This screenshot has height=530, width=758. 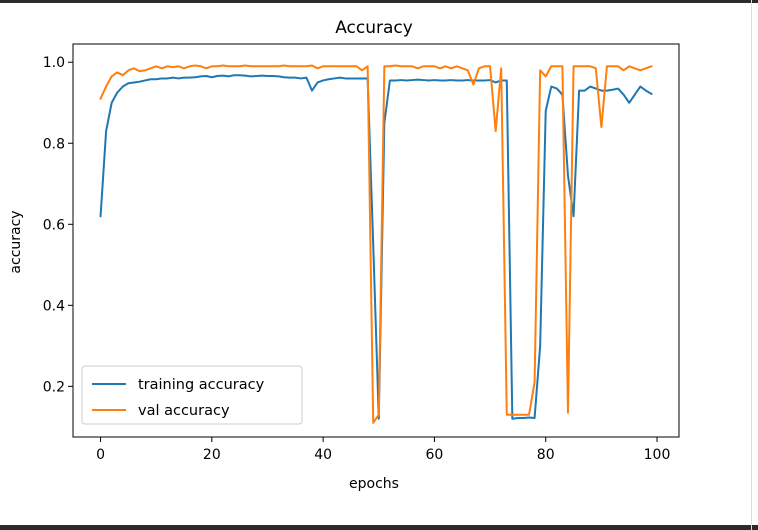 I want to click on y-axis-ticks: 0.2 0.4 0.6 0.8 1.0, so click(x=58, y=225).